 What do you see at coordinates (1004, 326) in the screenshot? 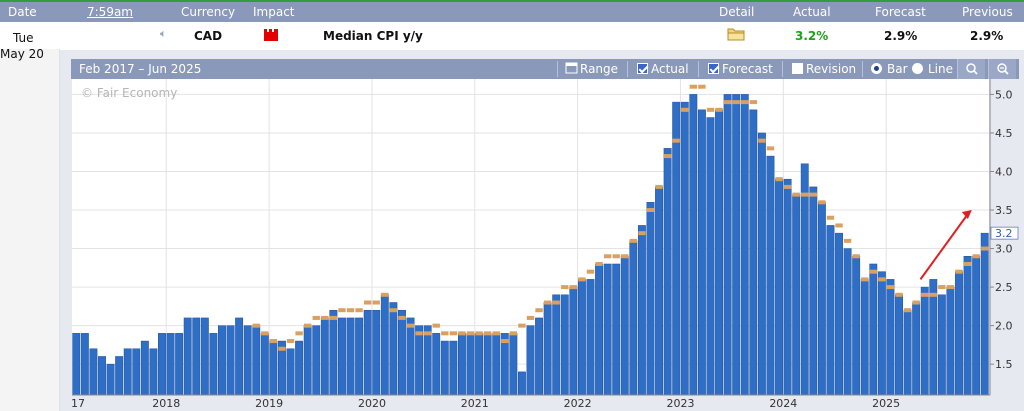
I see `y-tick-label: 2.0` at bounding box center [1004, 326].